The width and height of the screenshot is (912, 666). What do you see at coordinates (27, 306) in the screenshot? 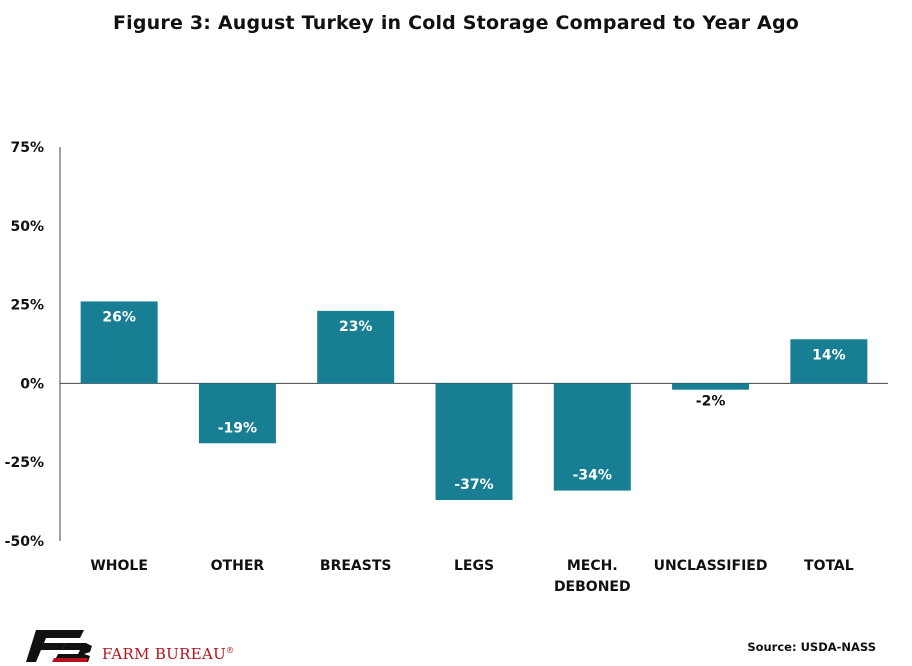
I see `y-tick-label: 25%` at bounding box center [27, 306].